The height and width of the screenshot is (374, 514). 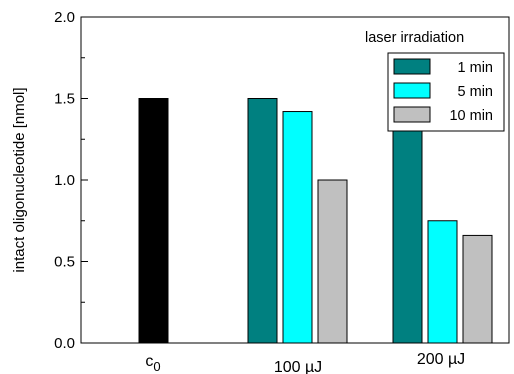 I want to click on y-tick-label: 0.5, so click(x=64, y=262).